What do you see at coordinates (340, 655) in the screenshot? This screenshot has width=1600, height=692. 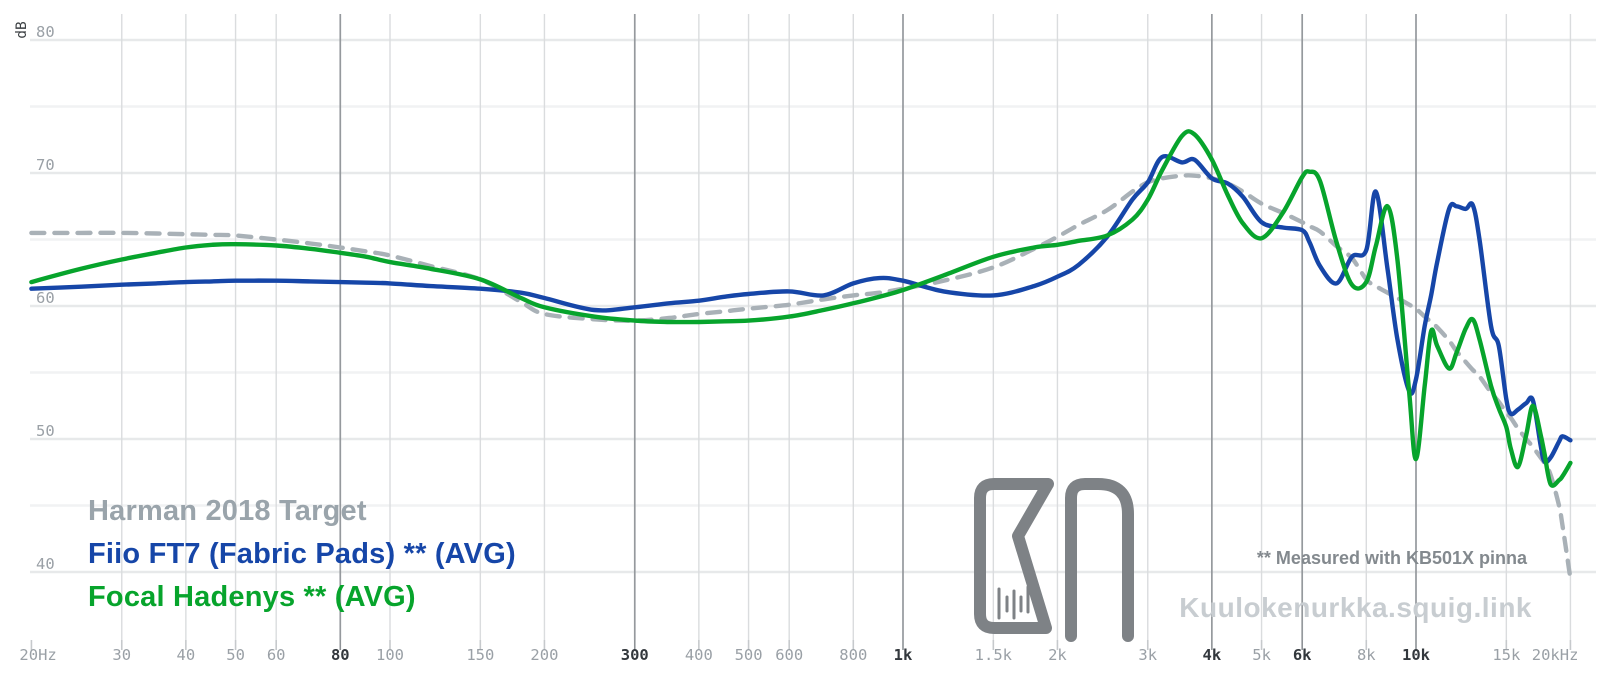 I see `x-tick-label: 80` at bounding box center [340, 655].